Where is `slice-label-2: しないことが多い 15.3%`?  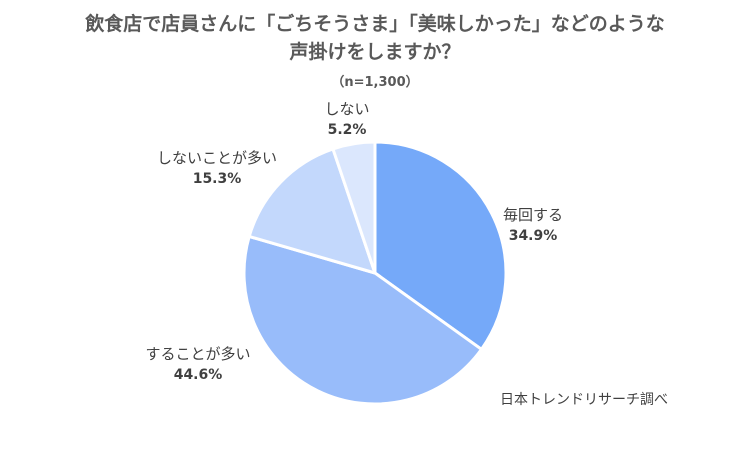 slice-label-2: しないことが多い 15.3% is located at coordinates (217, 169).